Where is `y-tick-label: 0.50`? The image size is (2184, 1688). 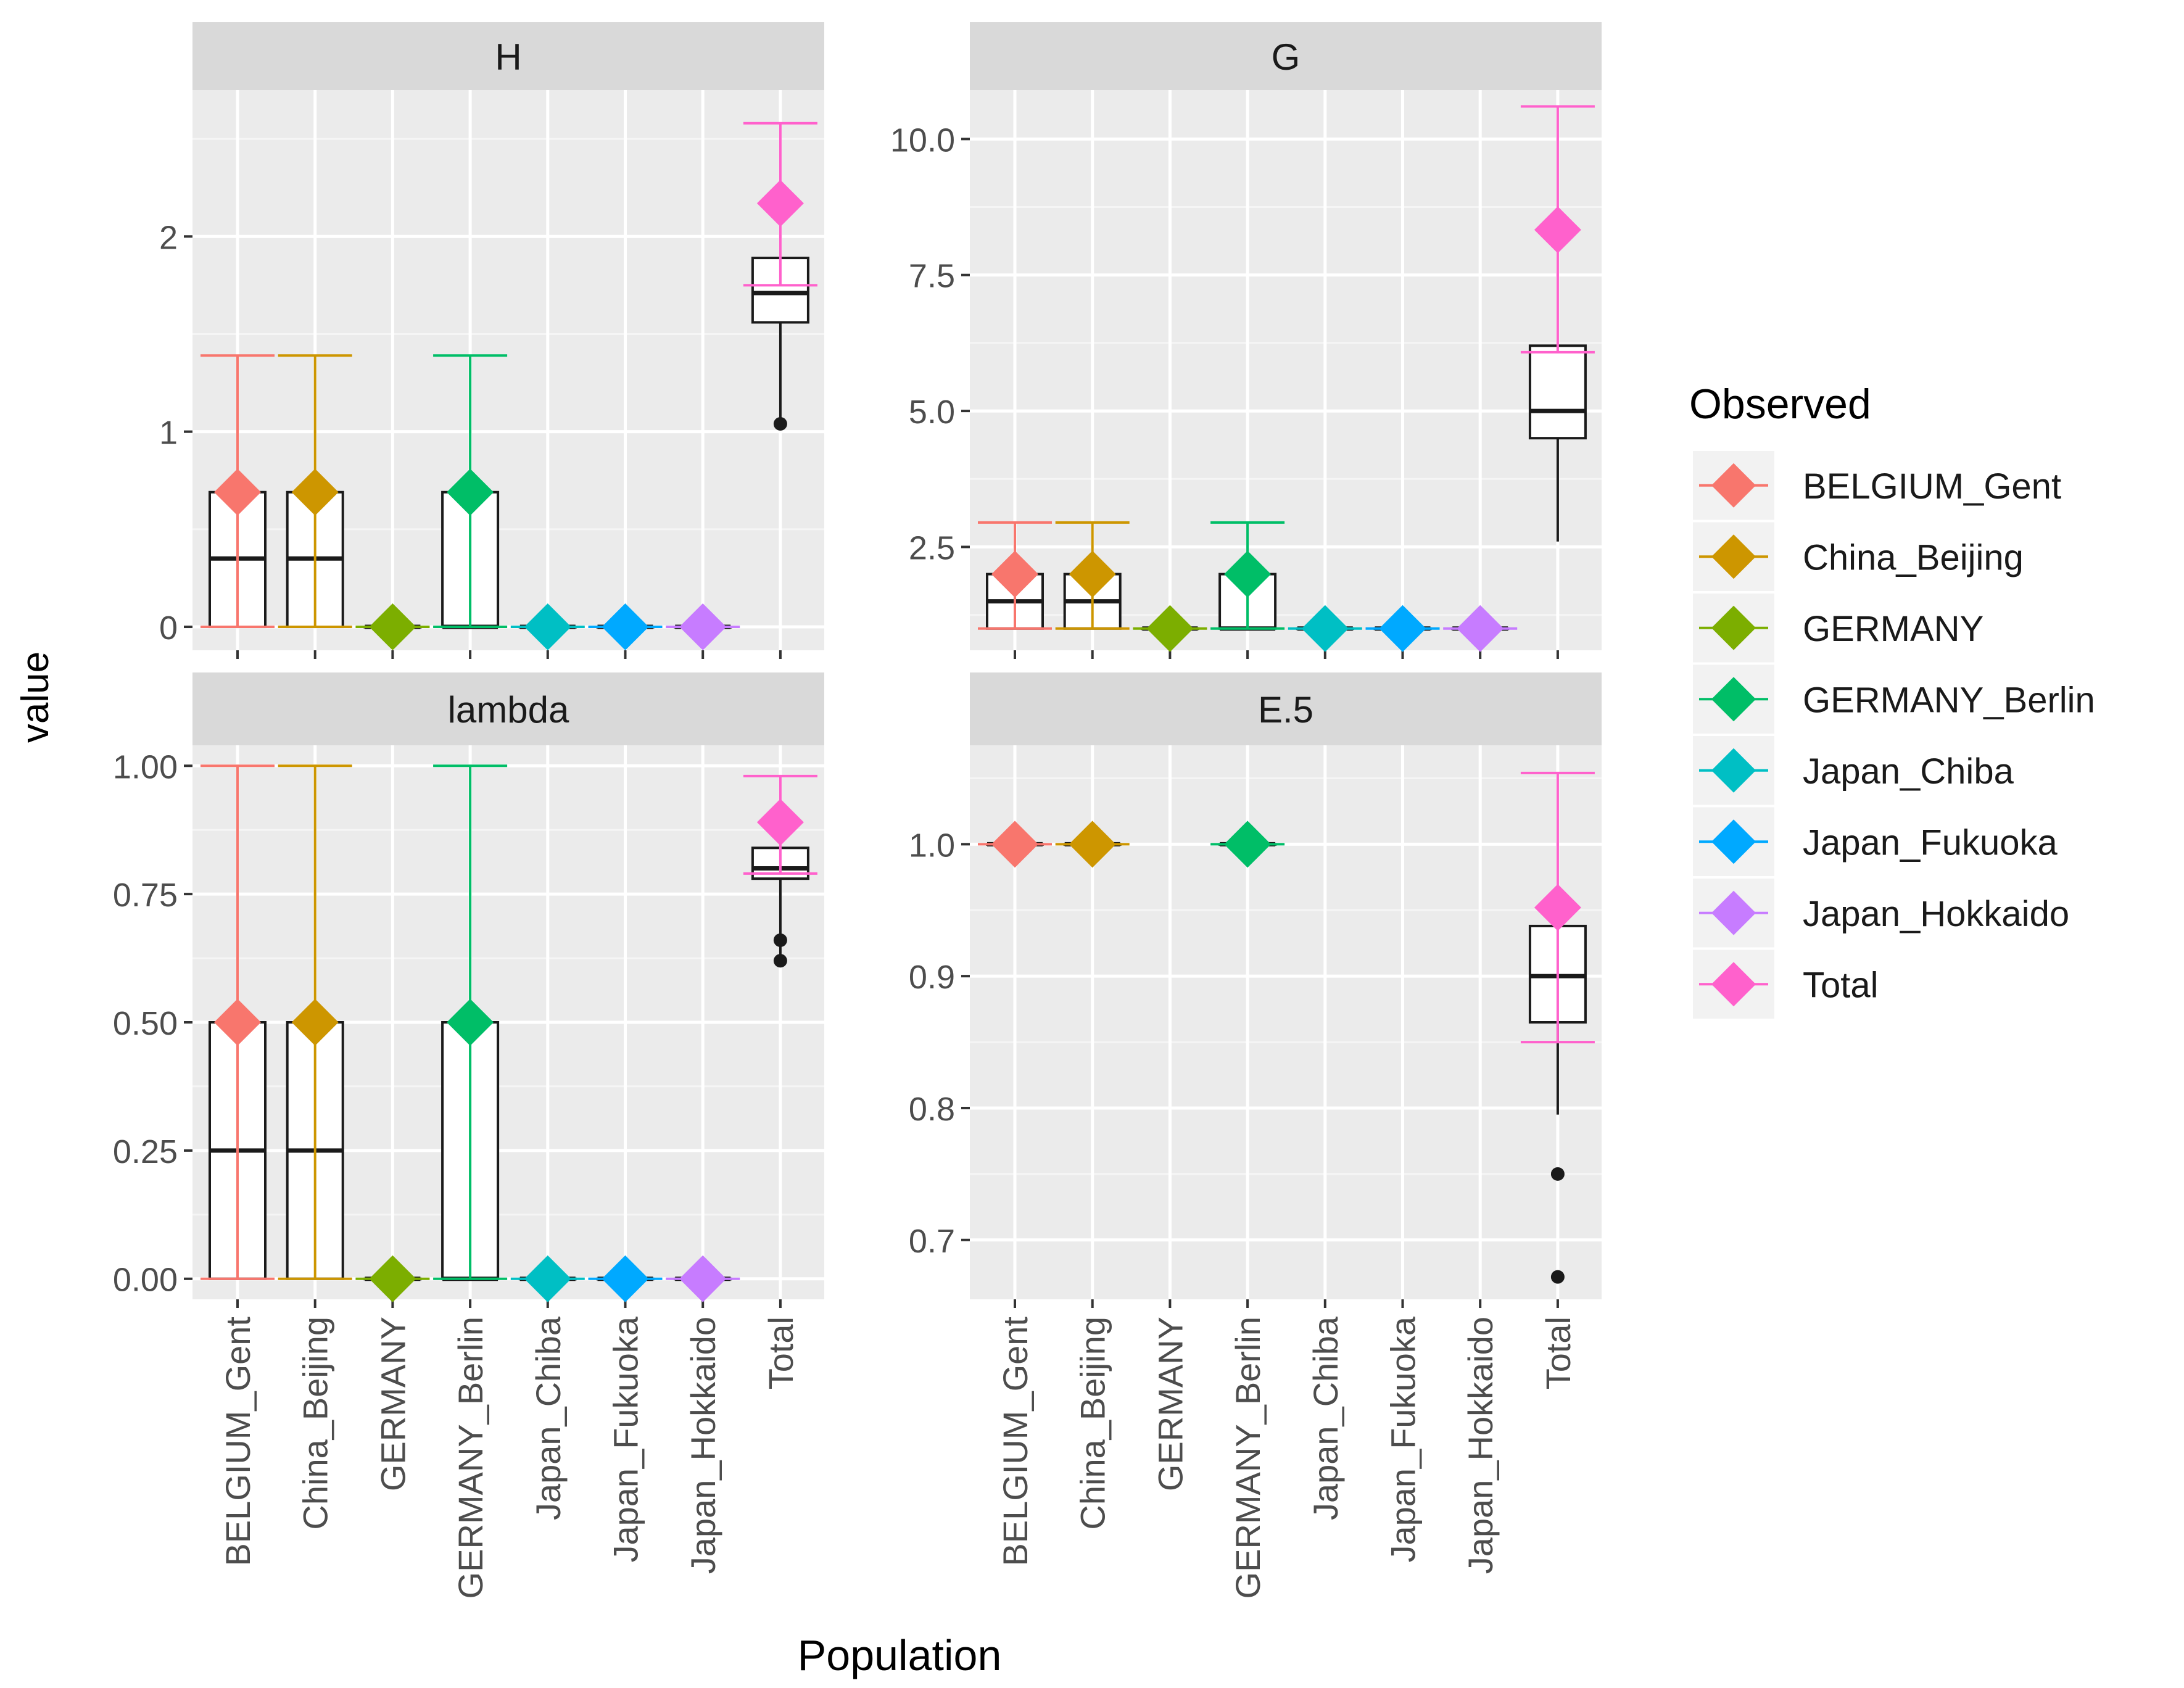
y-tick-label: 0.50 is located at coordinates (145, 1023).